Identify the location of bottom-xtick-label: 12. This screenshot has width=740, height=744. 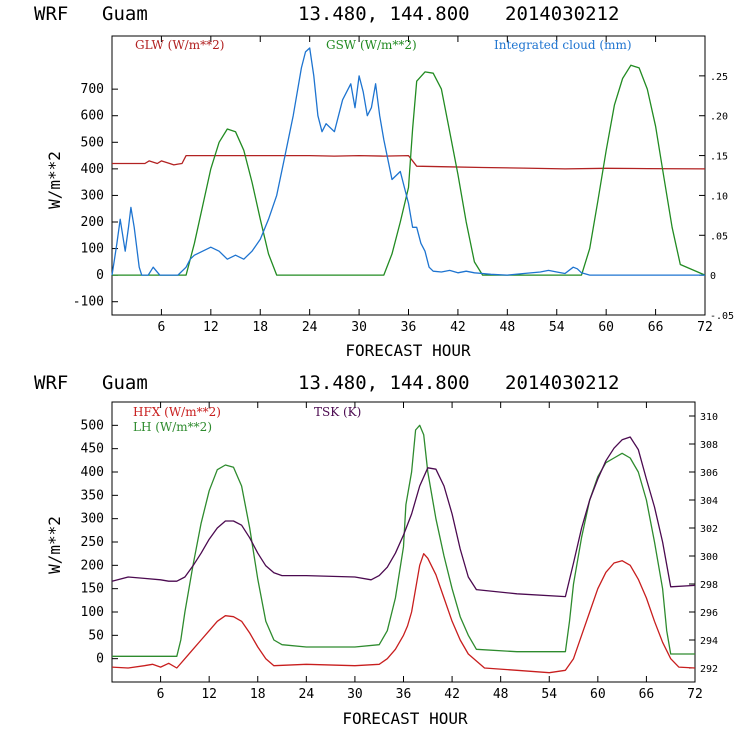
(209, 694).